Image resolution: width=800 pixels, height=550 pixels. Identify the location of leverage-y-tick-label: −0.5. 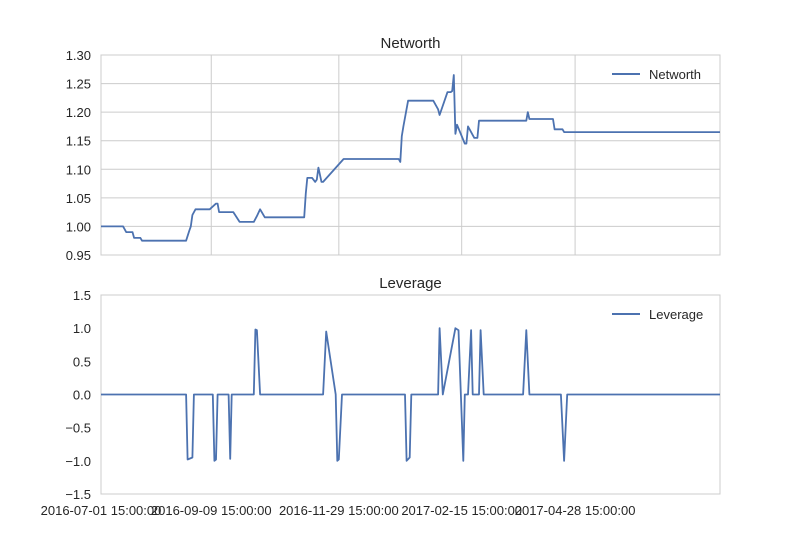
(78, 428).